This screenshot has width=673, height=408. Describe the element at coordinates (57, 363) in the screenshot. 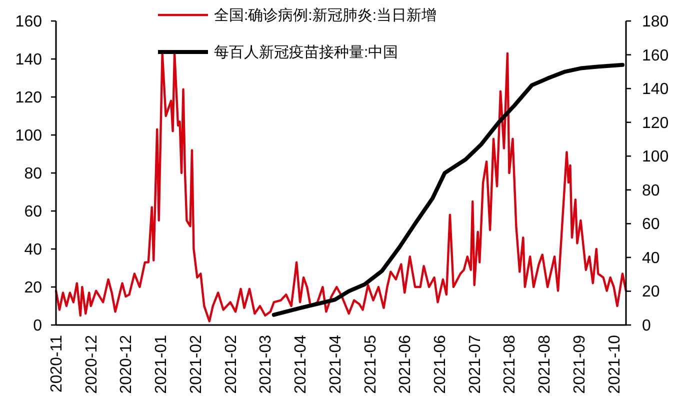

I see `x-tick-label: 2020-11` at that location.